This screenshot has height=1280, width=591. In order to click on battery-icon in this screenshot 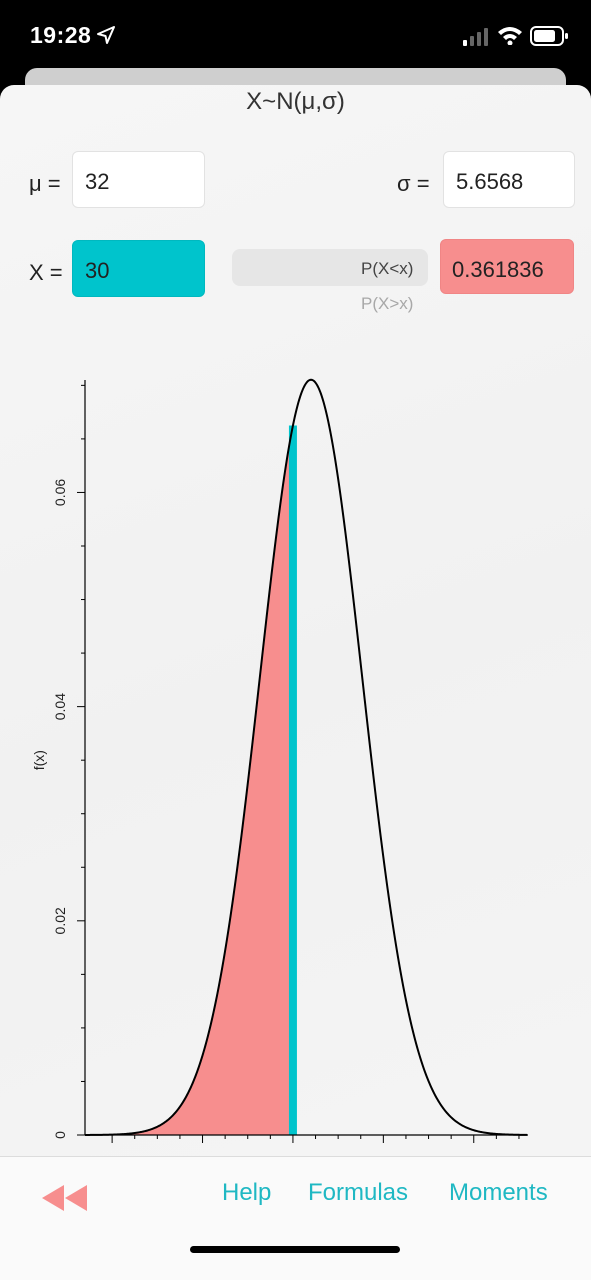, I will do `click(549, 36)`.